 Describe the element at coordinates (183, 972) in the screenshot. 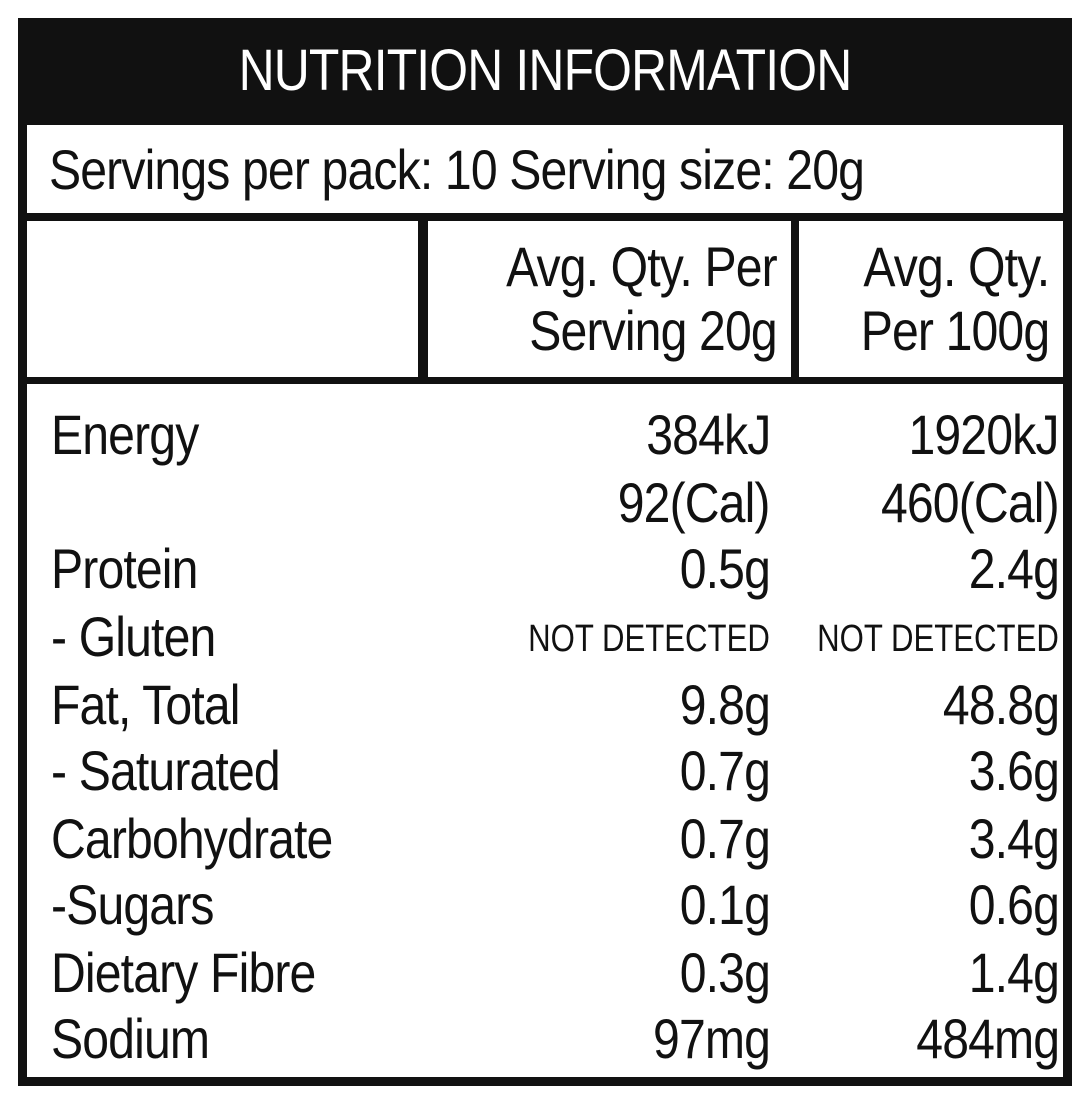

I see `nutrient-name: Dietary Fibre` at that location.